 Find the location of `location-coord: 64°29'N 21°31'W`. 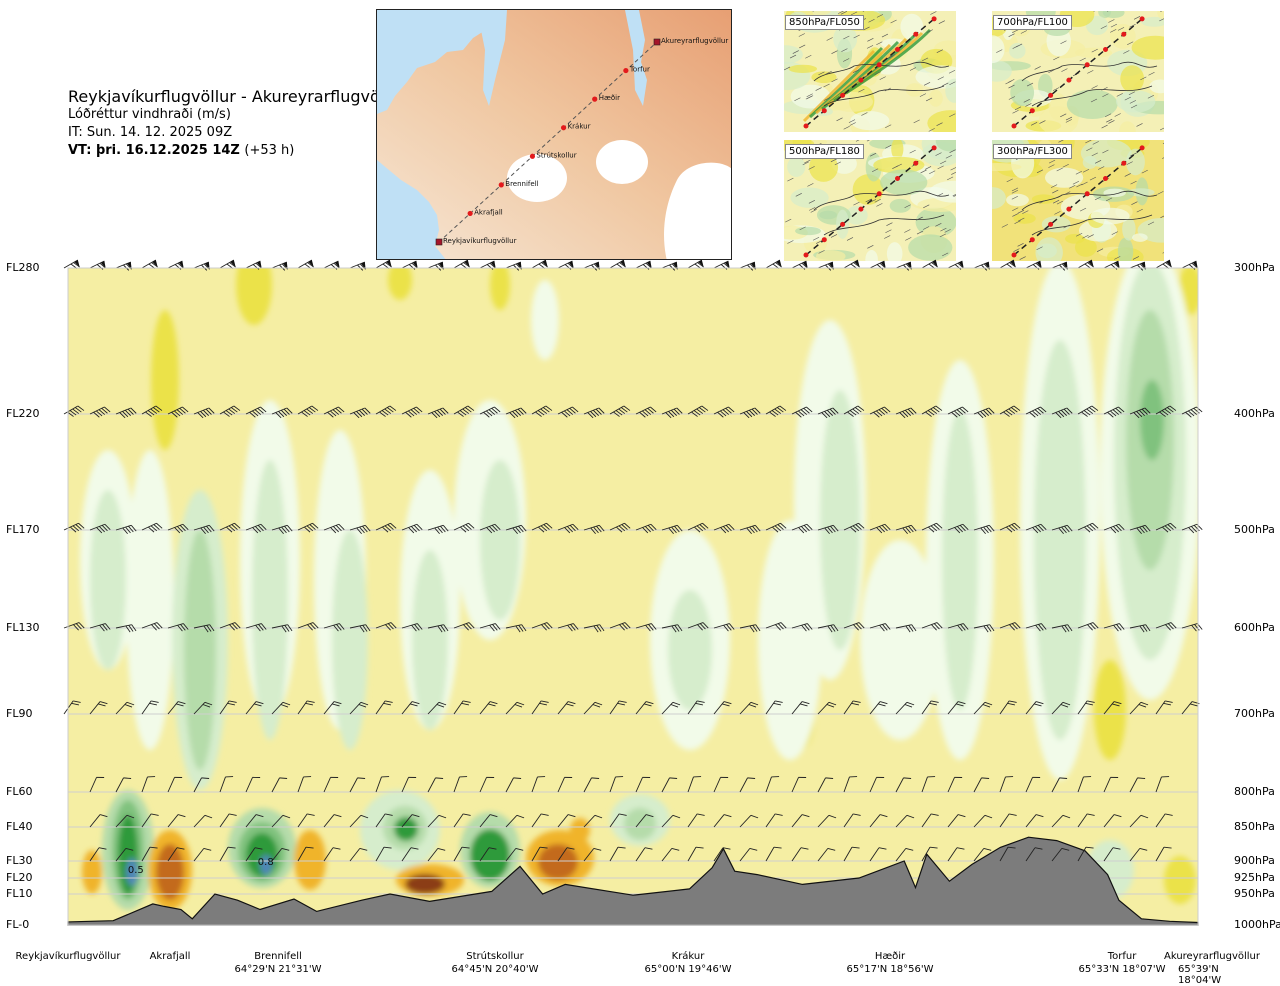

location-coord: 64°29'N 21°31'W is located at coordinates (278, 969).